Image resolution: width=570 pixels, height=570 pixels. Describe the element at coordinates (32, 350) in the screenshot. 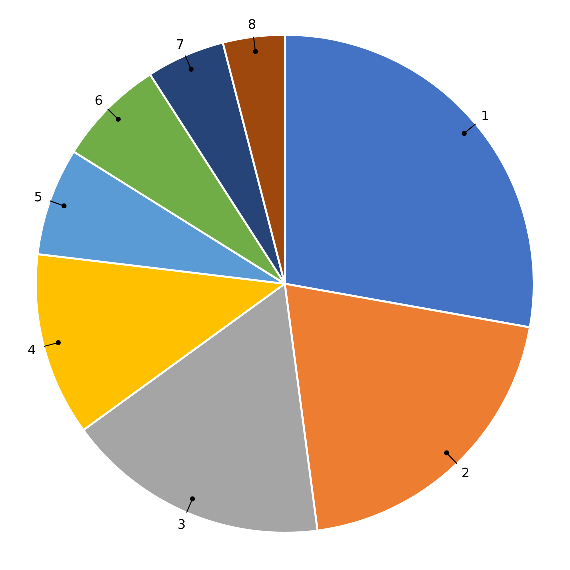

I see `slice-label: 4` at that location.